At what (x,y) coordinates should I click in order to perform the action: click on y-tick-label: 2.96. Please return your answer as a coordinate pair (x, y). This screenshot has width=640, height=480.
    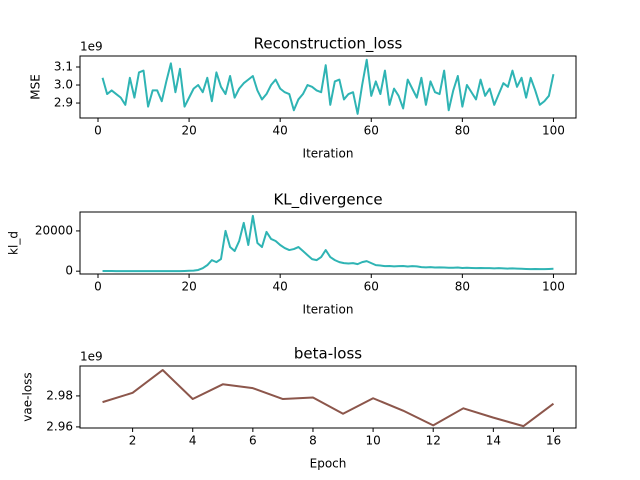
    Looking at the image, I should click on (59, 426).